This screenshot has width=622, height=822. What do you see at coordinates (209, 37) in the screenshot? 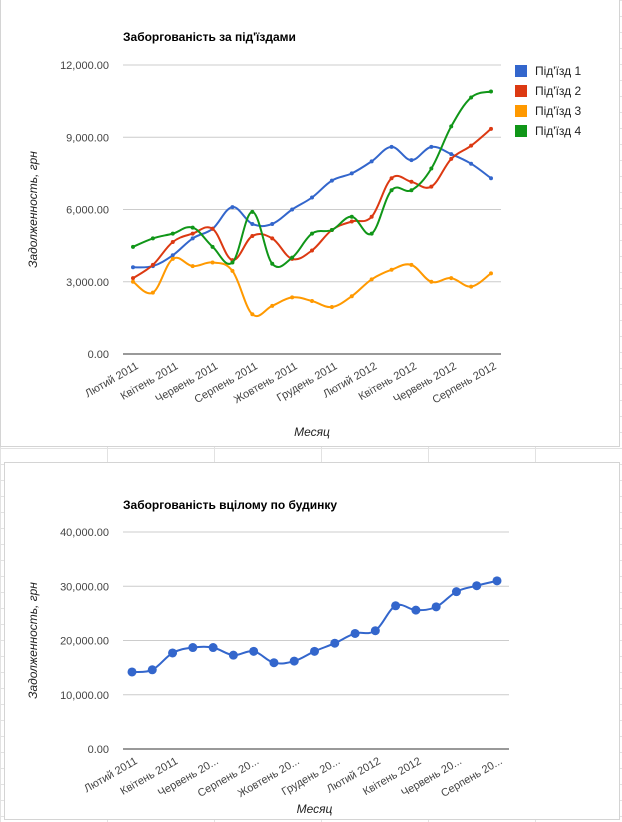
I see `c1-title: Заборгованість за під'їздами` at bounding box center [209, 37].